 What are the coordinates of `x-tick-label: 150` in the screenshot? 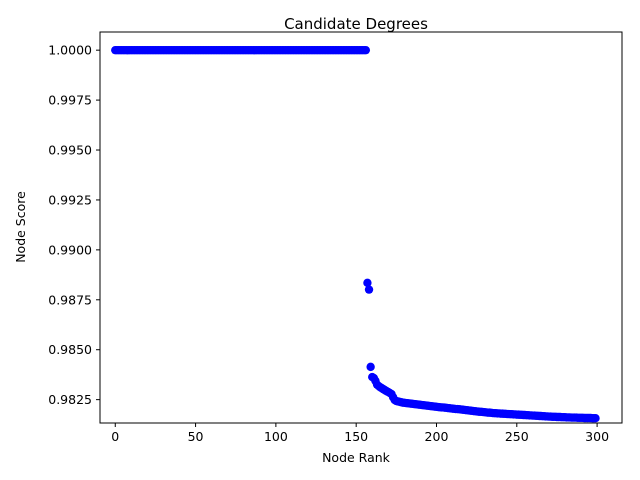 It's located at (356, 436).